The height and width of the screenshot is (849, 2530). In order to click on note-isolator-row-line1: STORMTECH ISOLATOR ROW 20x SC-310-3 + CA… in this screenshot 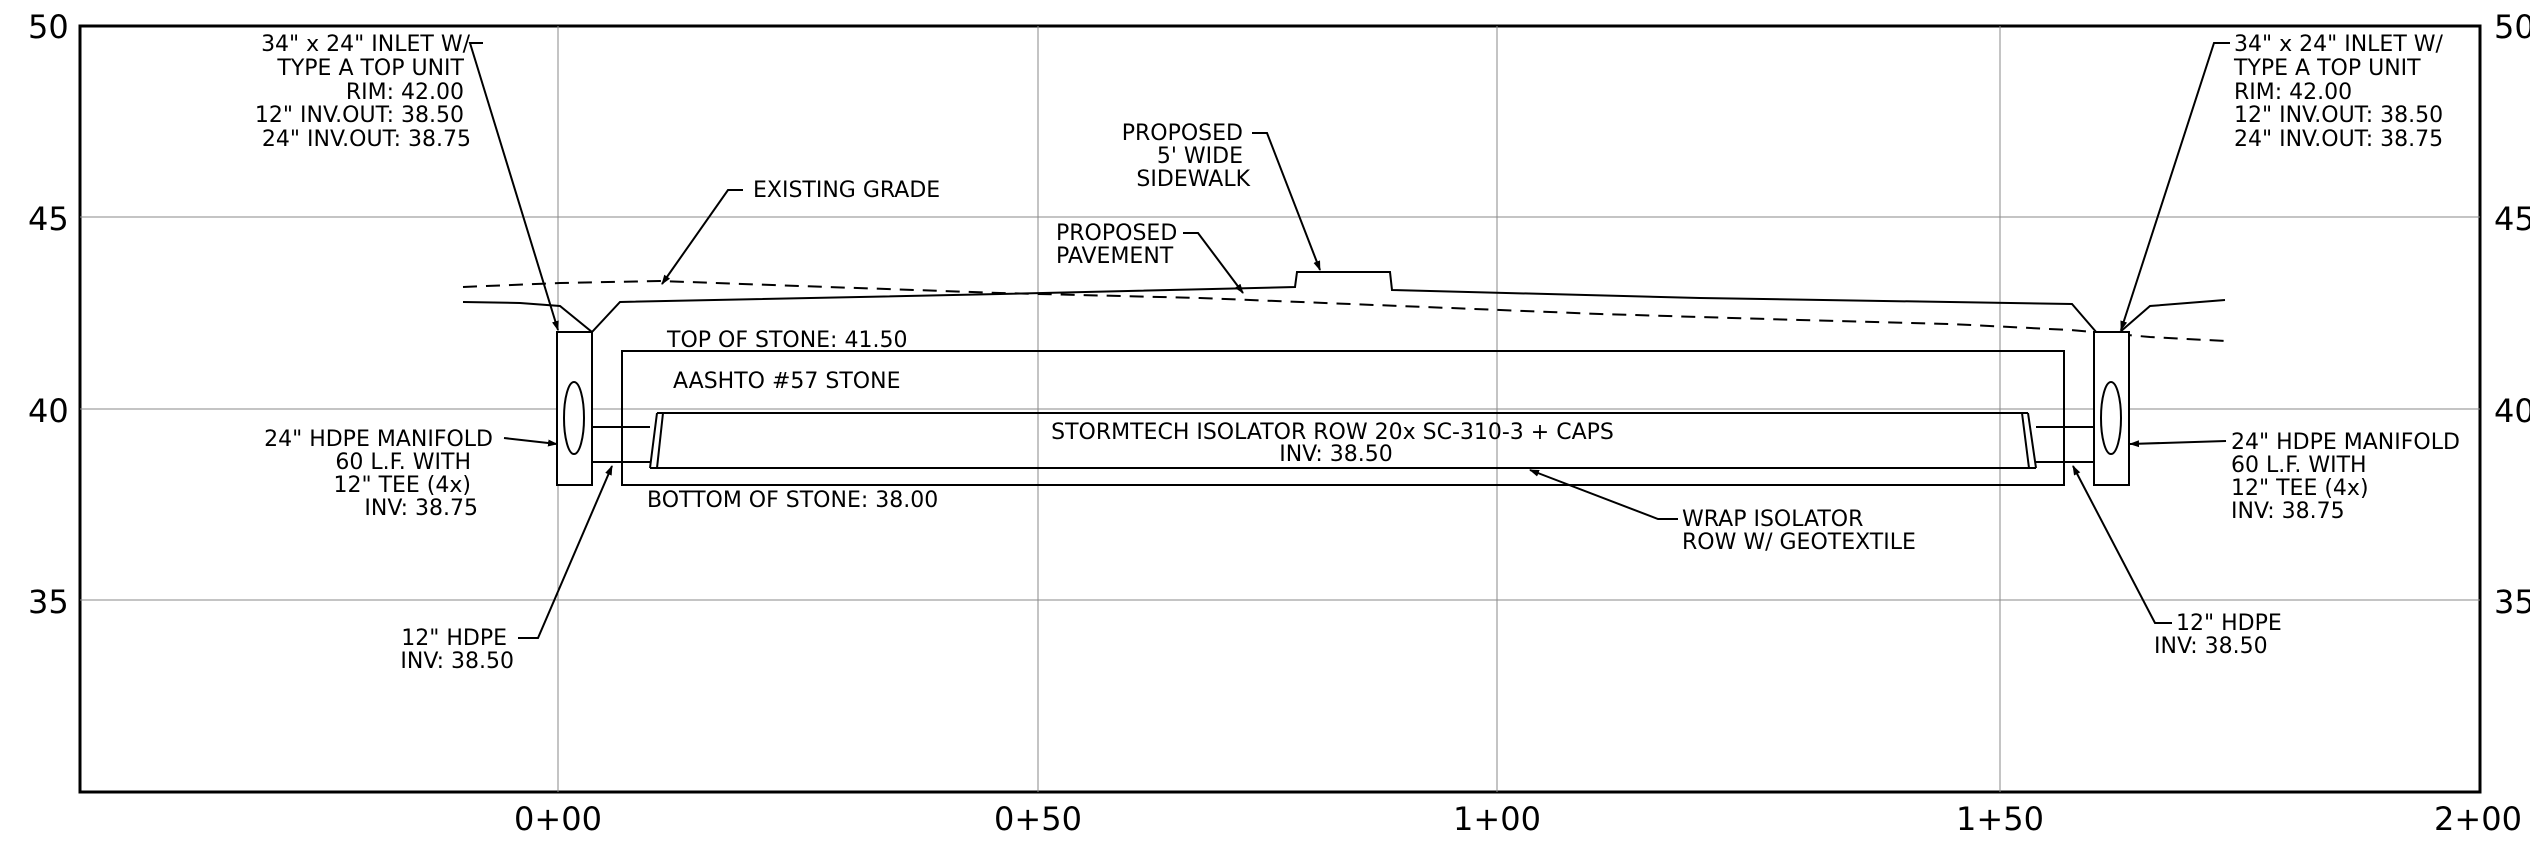, I will do `click(1332, 432)`.